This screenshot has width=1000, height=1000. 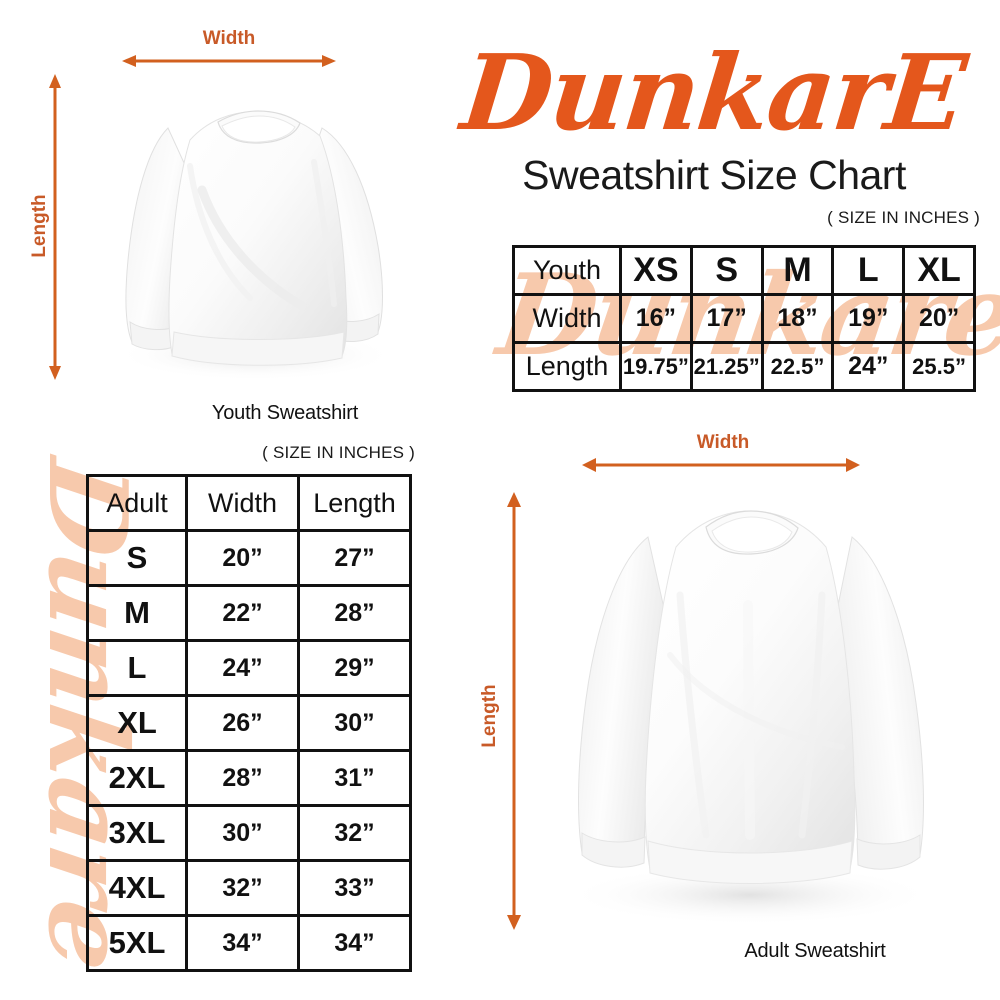 What do you see at coordinates (242, 833) in the screenshot?
I see `adult-width-cell: 30”` at bounding box center [242, 833].